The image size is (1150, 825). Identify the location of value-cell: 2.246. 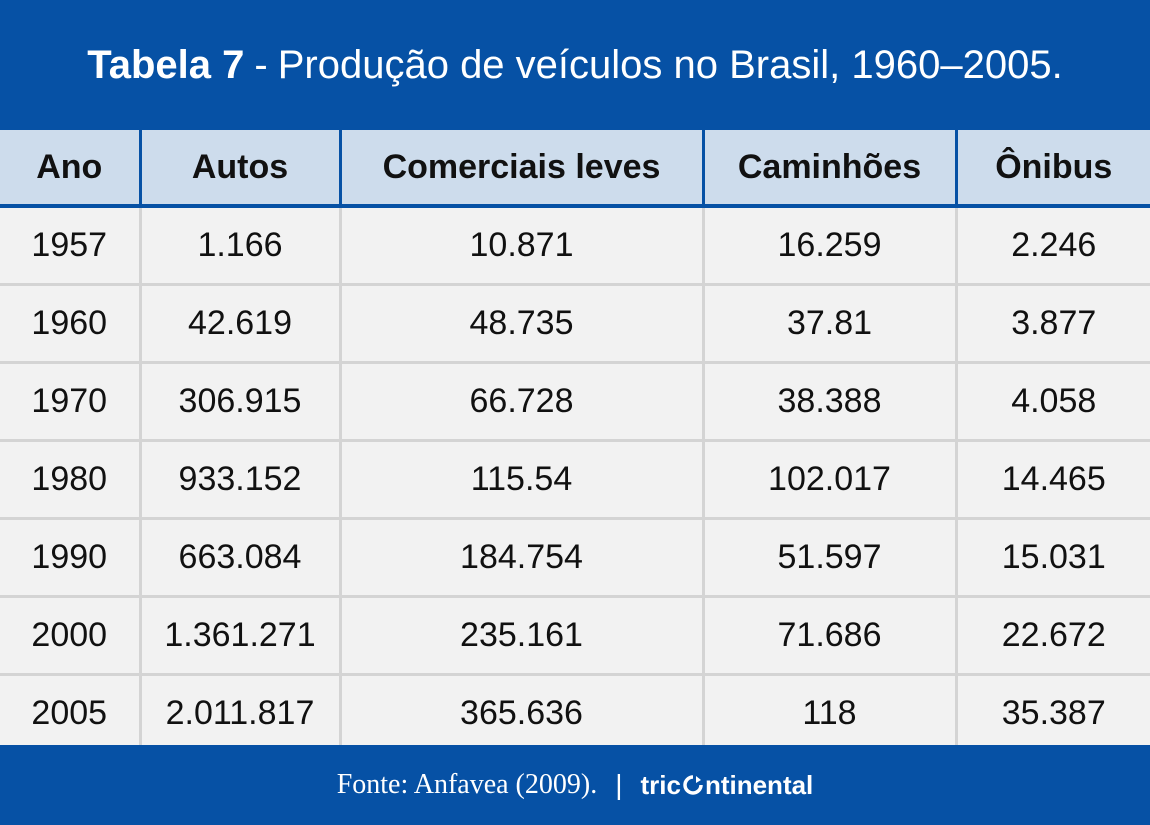
(1052, 246).